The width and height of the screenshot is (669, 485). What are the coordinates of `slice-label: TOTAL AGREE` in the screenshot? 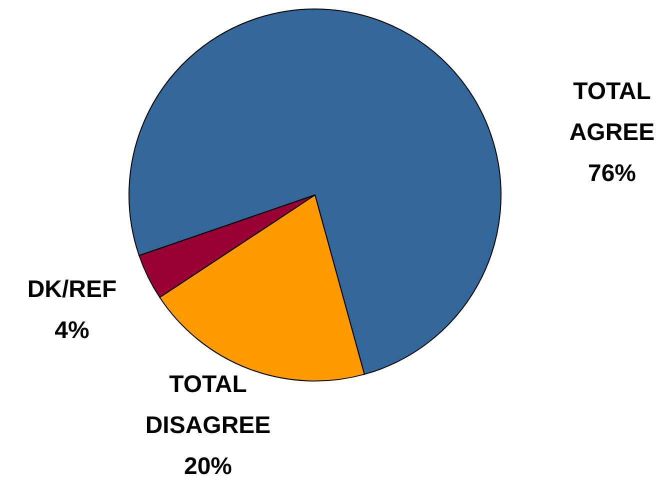 It's located at (612, 112).